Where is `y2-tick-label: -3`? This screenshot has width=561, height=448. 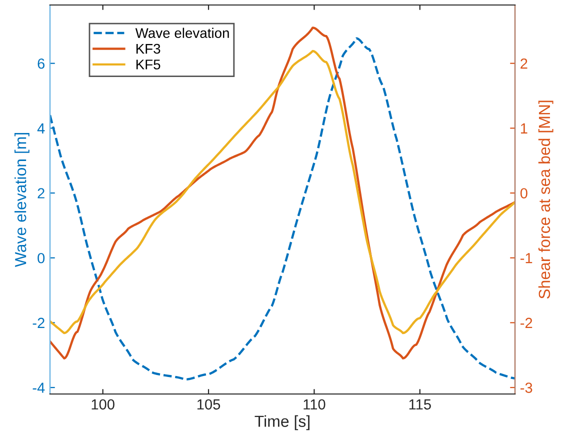 y2-tick-label: -3 is located at coordinates (526, 387).